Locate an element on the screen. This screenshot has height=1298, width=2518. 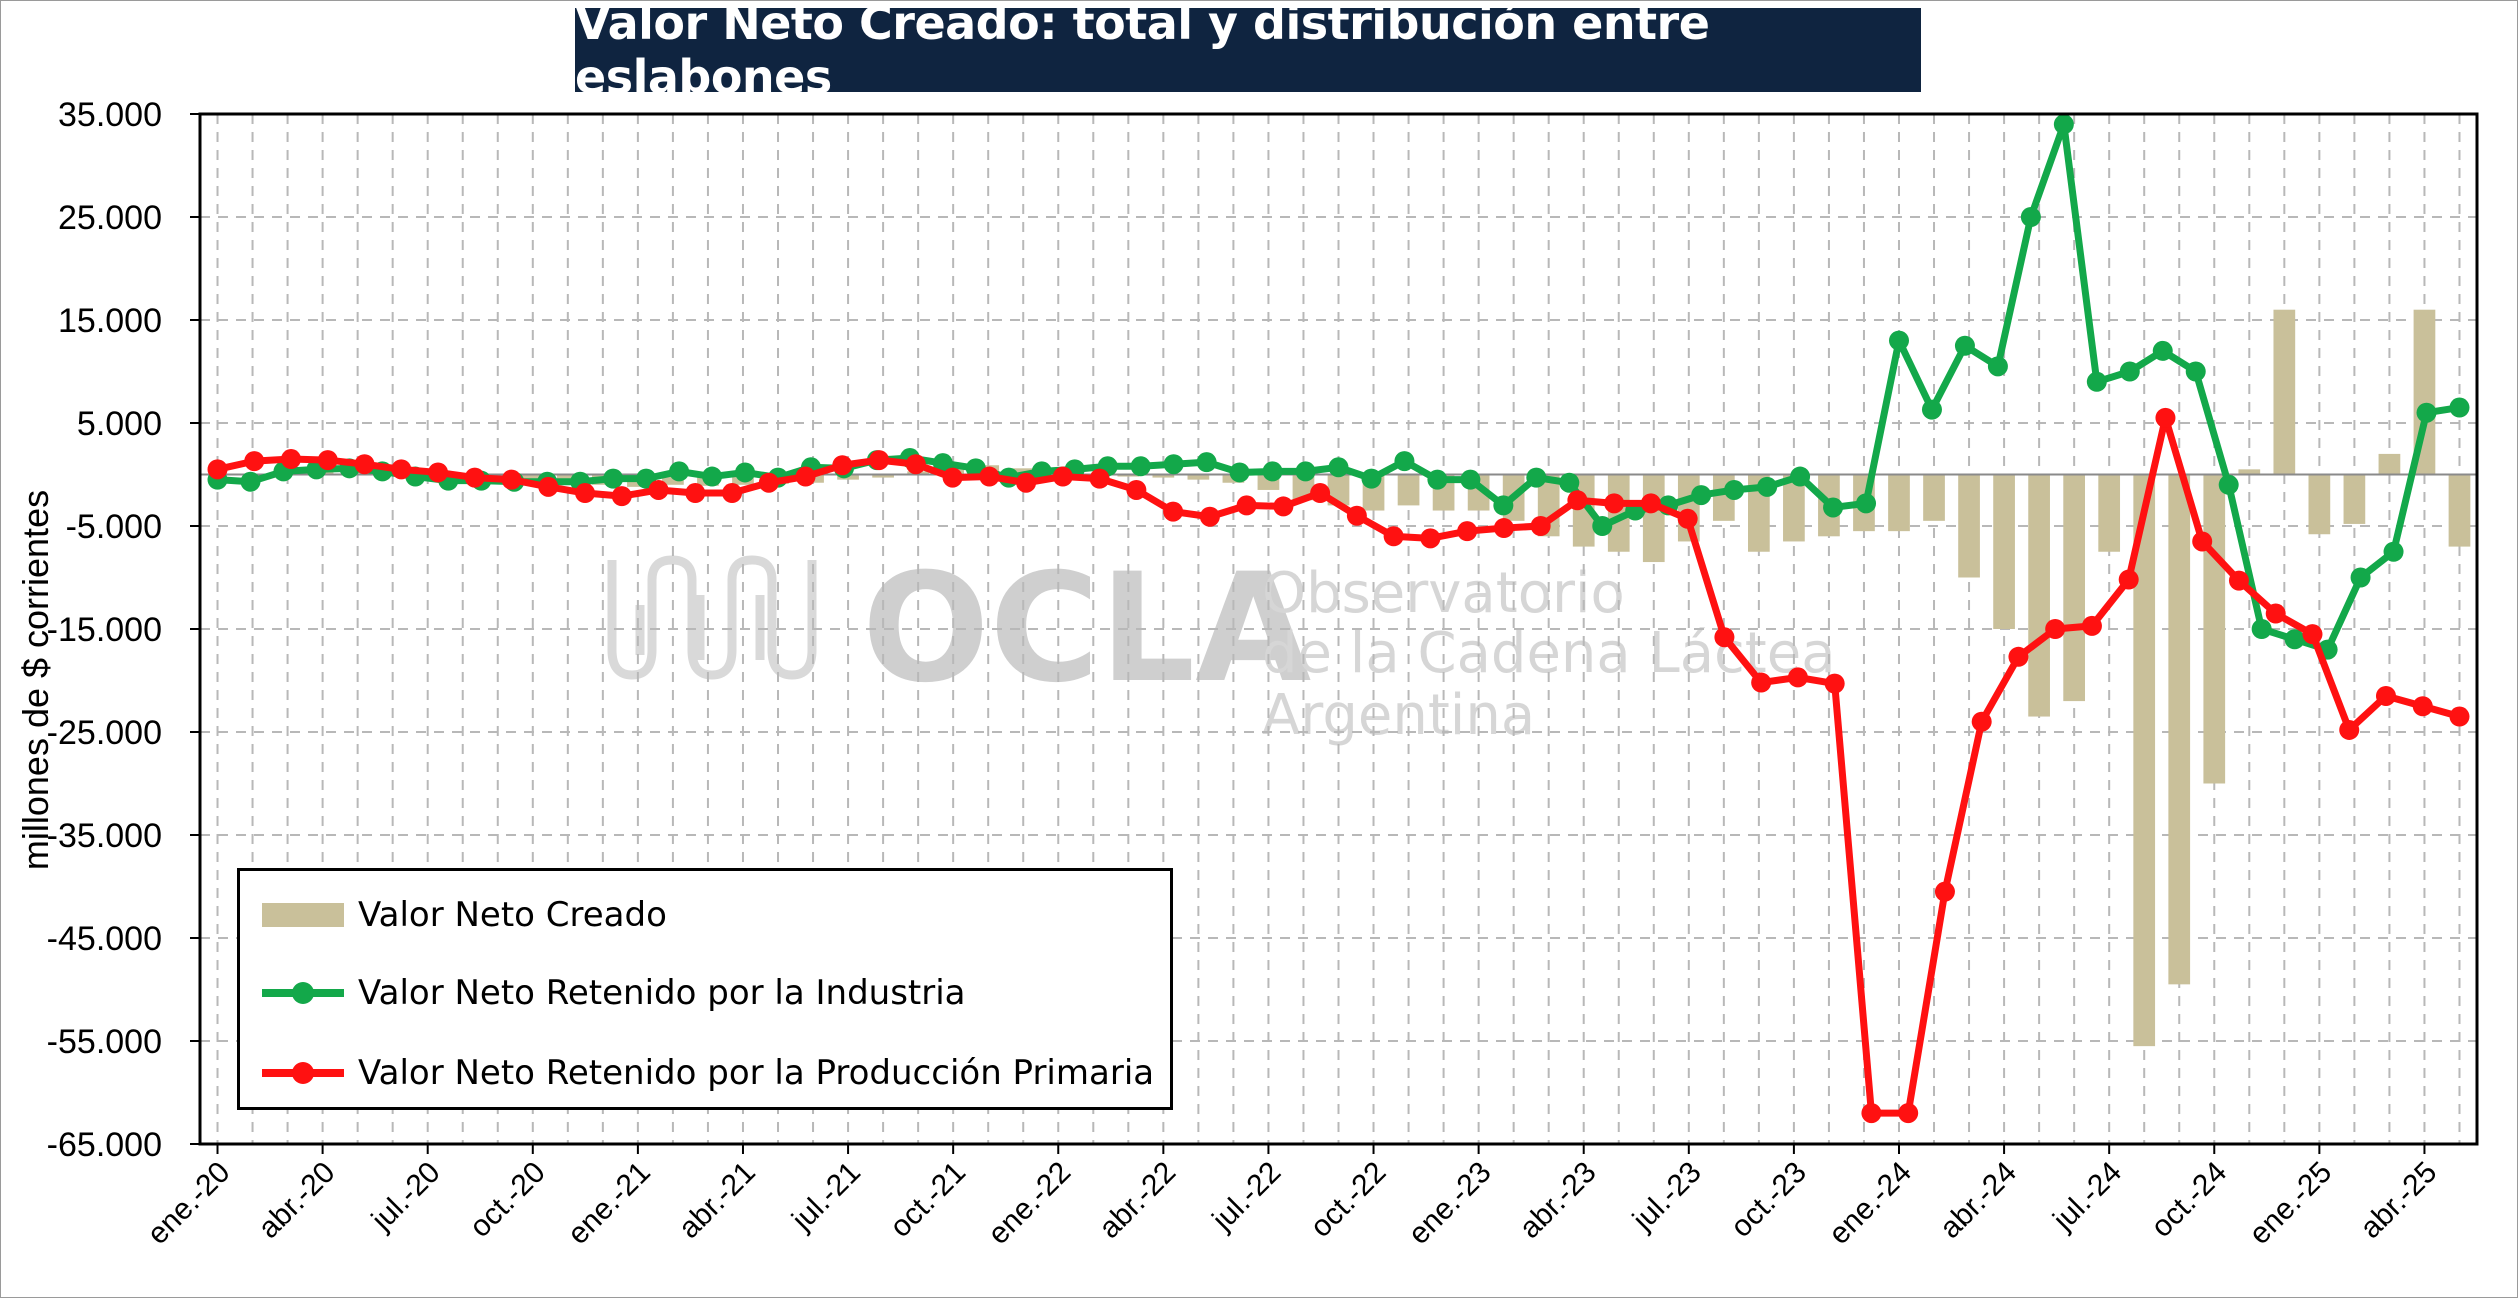
x-tick-label: abr.-20 is located at coordinates (296, 1200).